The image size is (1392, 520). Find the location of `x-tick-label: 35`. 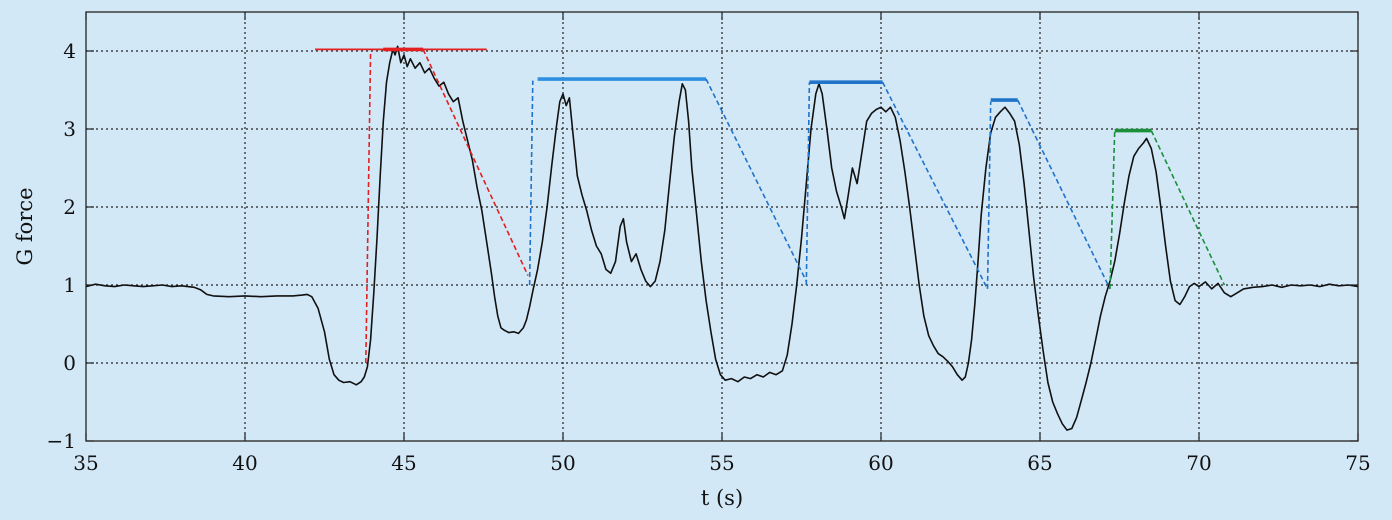

x-tick-label: 35 is located at coordinates (85, 463).